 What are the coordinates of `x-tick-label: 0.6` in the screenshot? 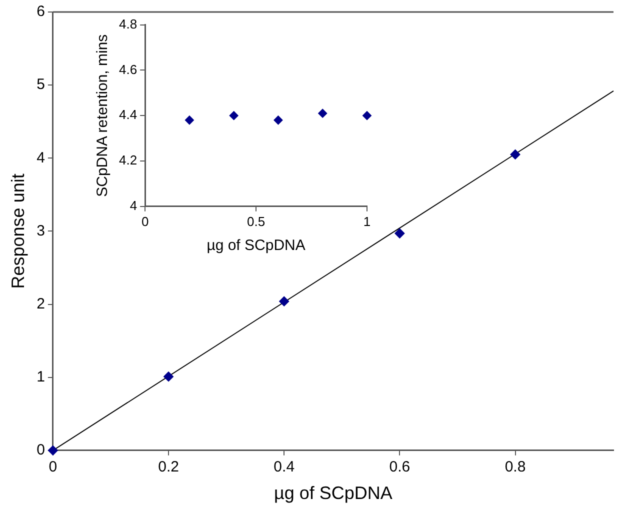 It's located at (399, 467).